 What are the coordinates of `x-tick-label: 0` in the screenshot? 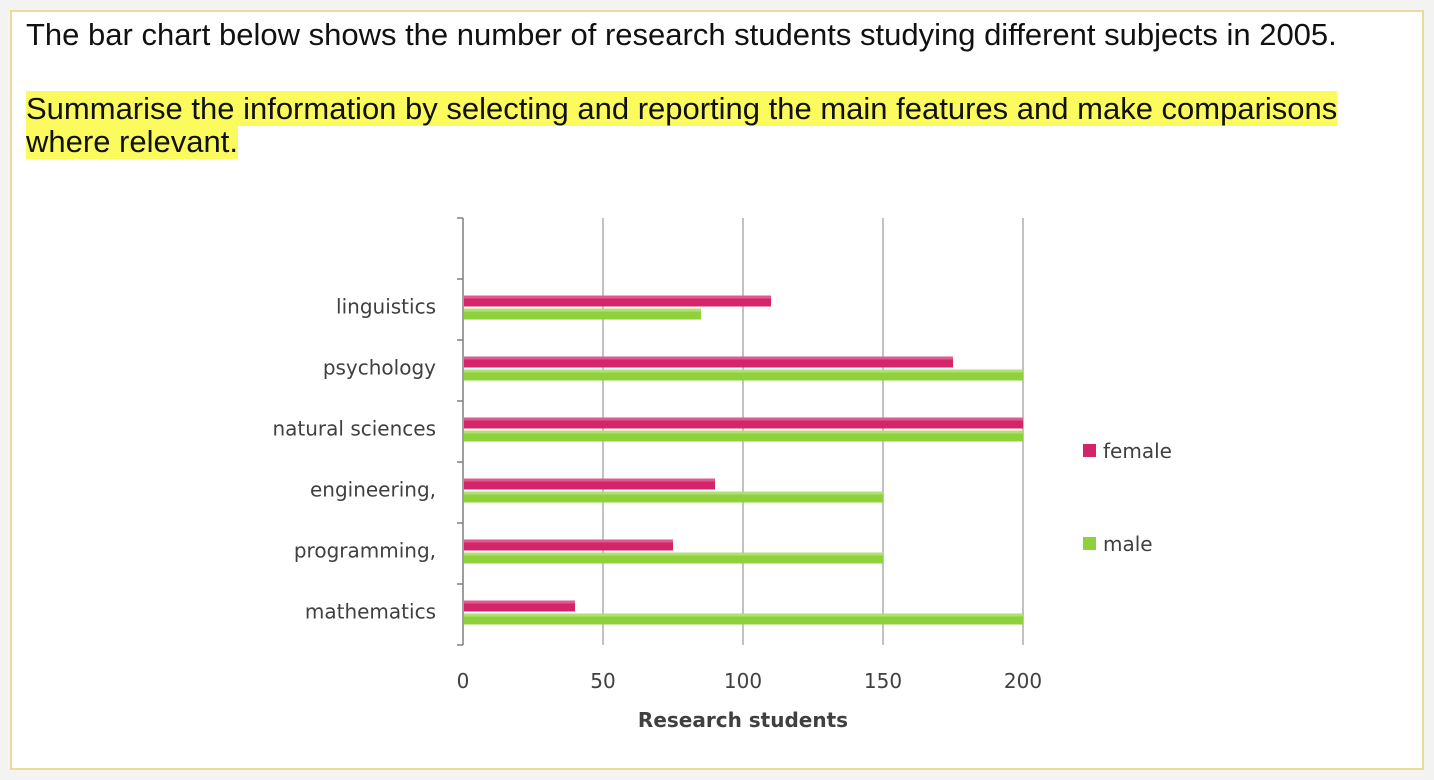 It's located at (463, 681).